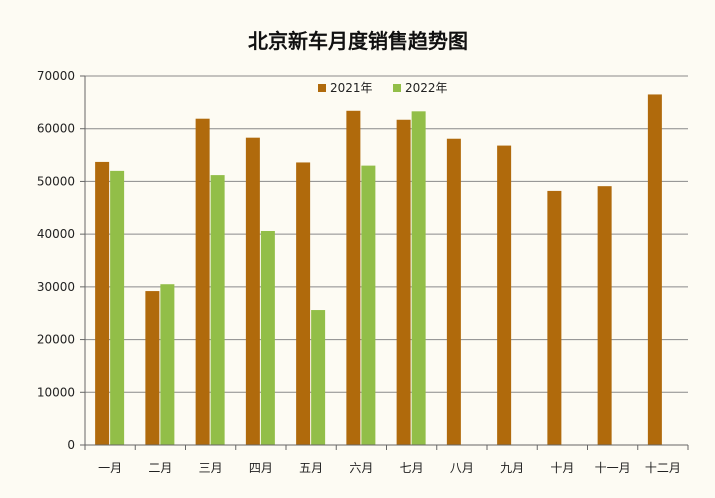  Describe the element at coordinates (56, 340) in the screenshot. I see `y-tick-label: 20000` at that location.